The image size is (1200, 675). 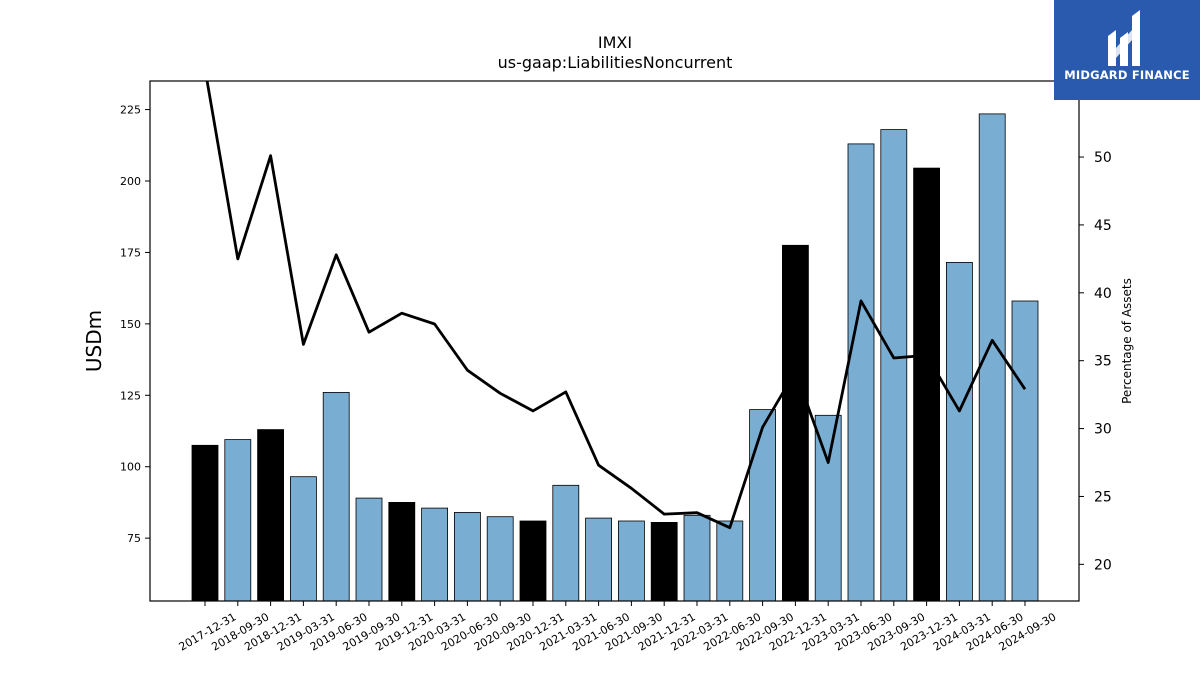 I want to click on y-tick-label: 200, so click(x=130, y=181).